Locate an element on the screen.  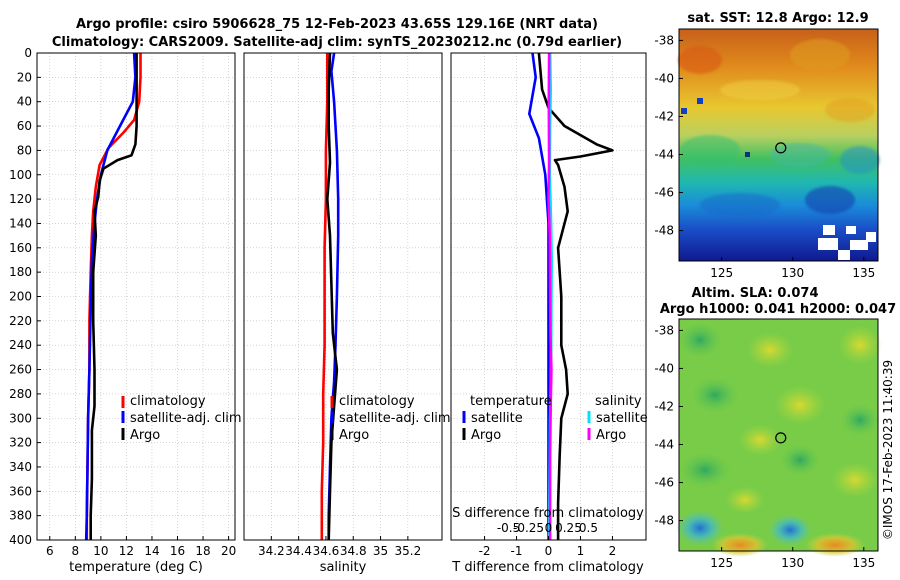
temperature-series is located at coordinates (113, 296).